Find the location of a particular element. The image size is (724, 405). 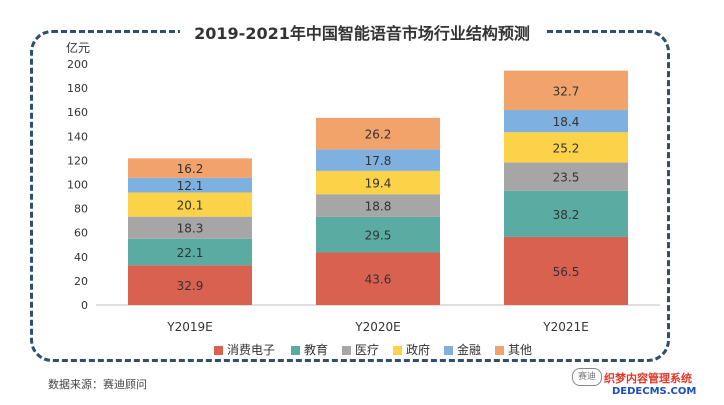

data-label: 29.5 is located at coordinates (378, 236).